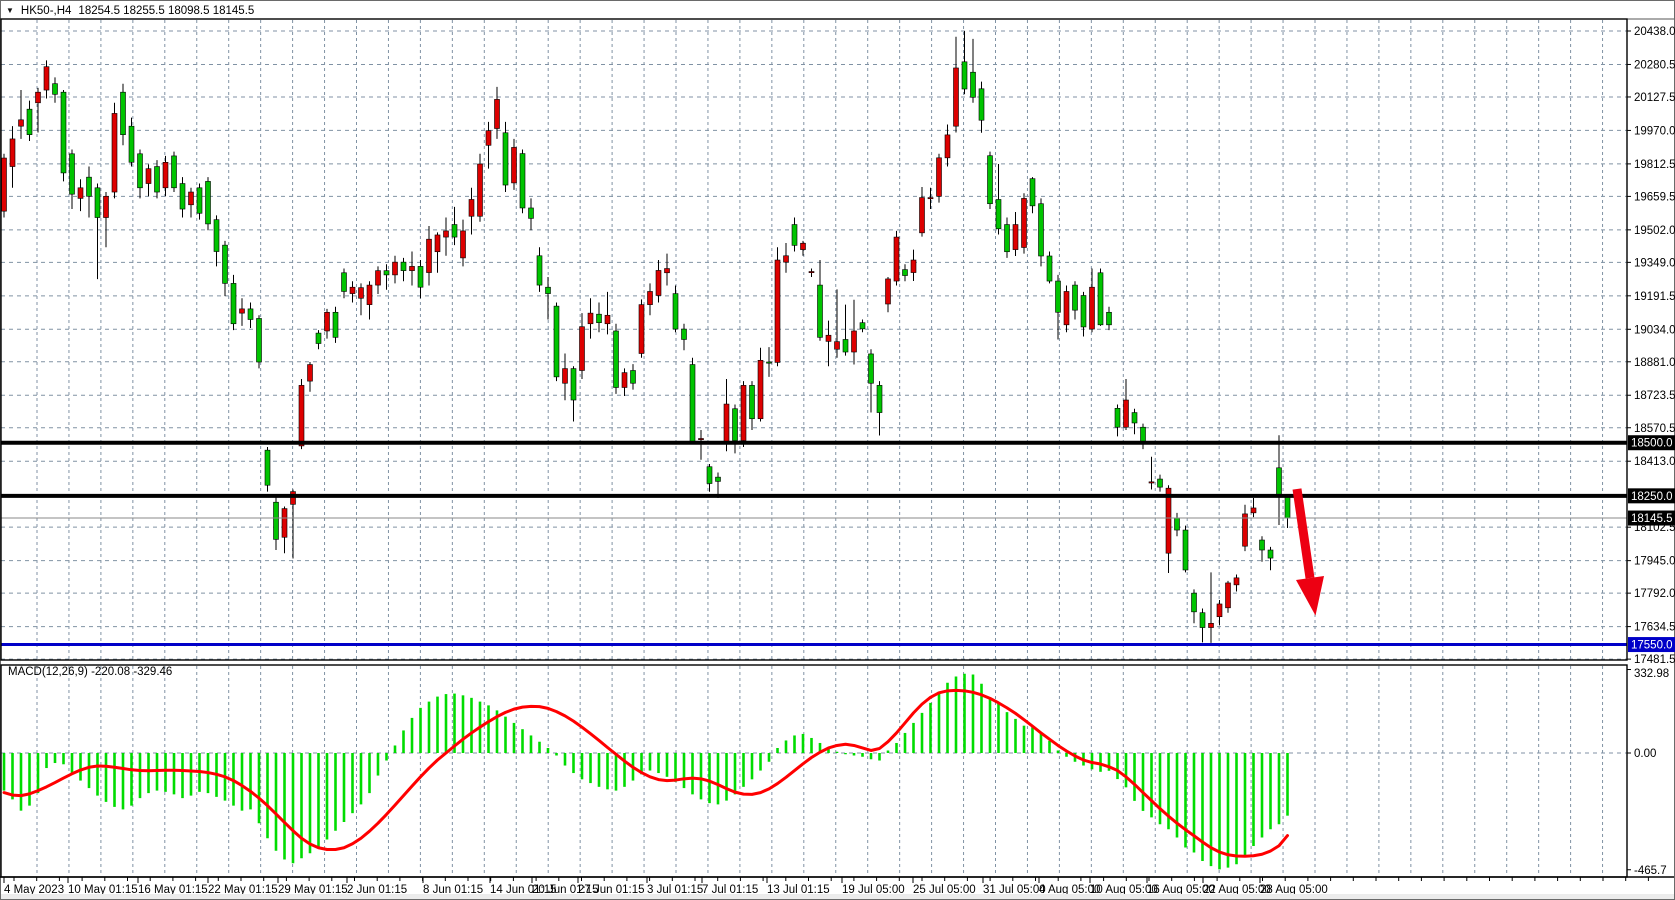 The width and height of the screenshot is (1675, 900). What do you see at coordinates (1654, 330) in the screenshot?
I see `price-tick-label: 19034.0` at bounding box center [1654, 330].